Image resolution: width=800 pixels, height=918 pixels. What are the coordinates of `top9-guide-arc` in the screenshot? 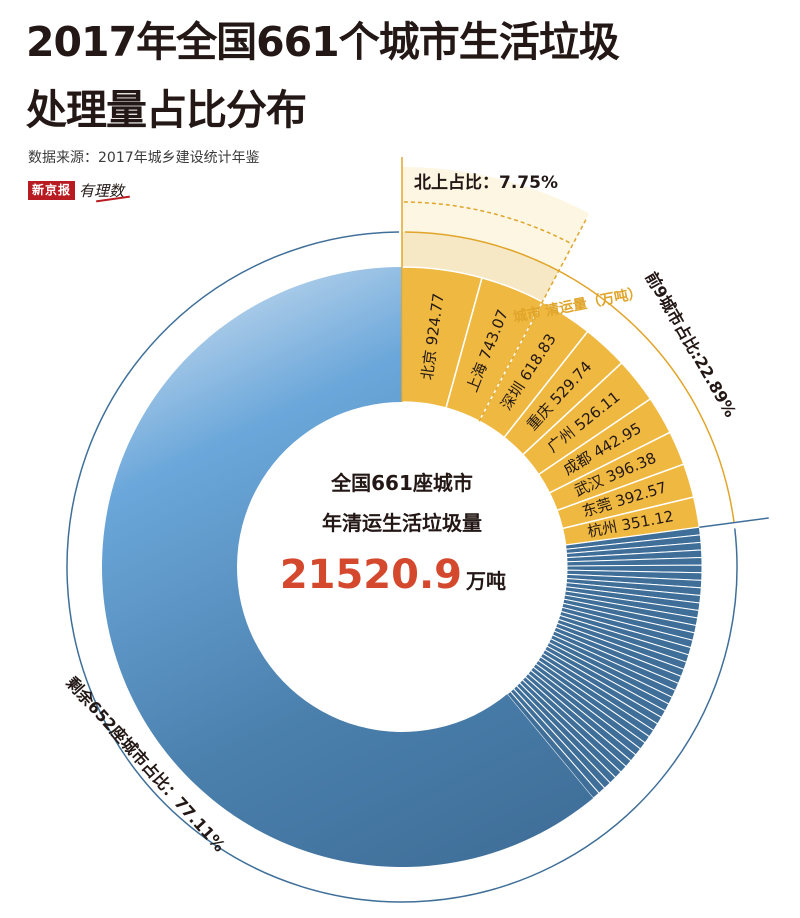 It's located at (569, 377).